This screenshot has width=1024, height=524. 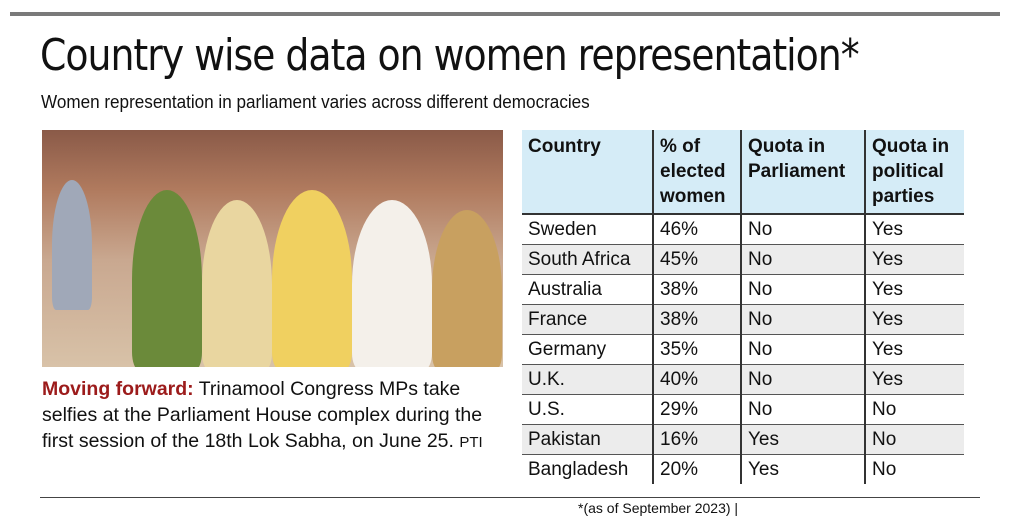 What do you see at coordinates (471, 442) in the screenshot?
I see `photo-credit: PTI` at bounding box center [471, 442].